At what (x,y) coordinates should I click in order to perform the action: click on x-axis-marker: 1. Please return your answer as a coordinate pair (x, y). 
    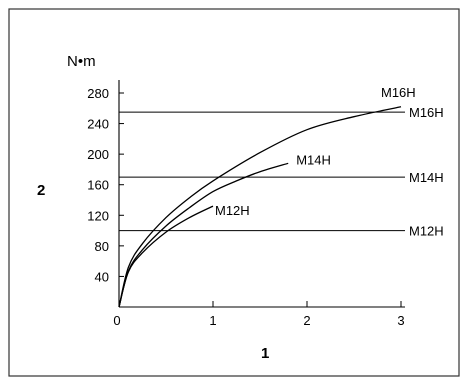
    Looking at the image, I should click on (265, 353).